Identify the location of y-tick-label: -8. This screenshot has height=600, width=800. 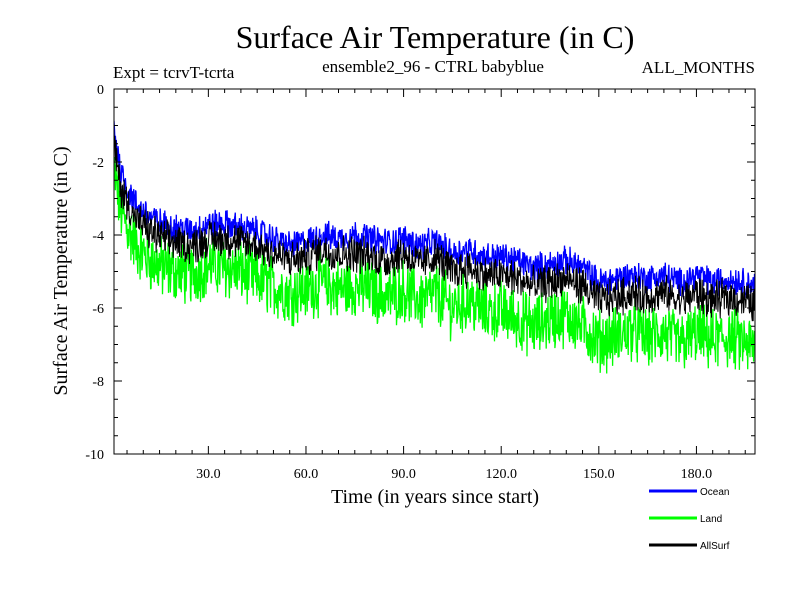
(98, 382).